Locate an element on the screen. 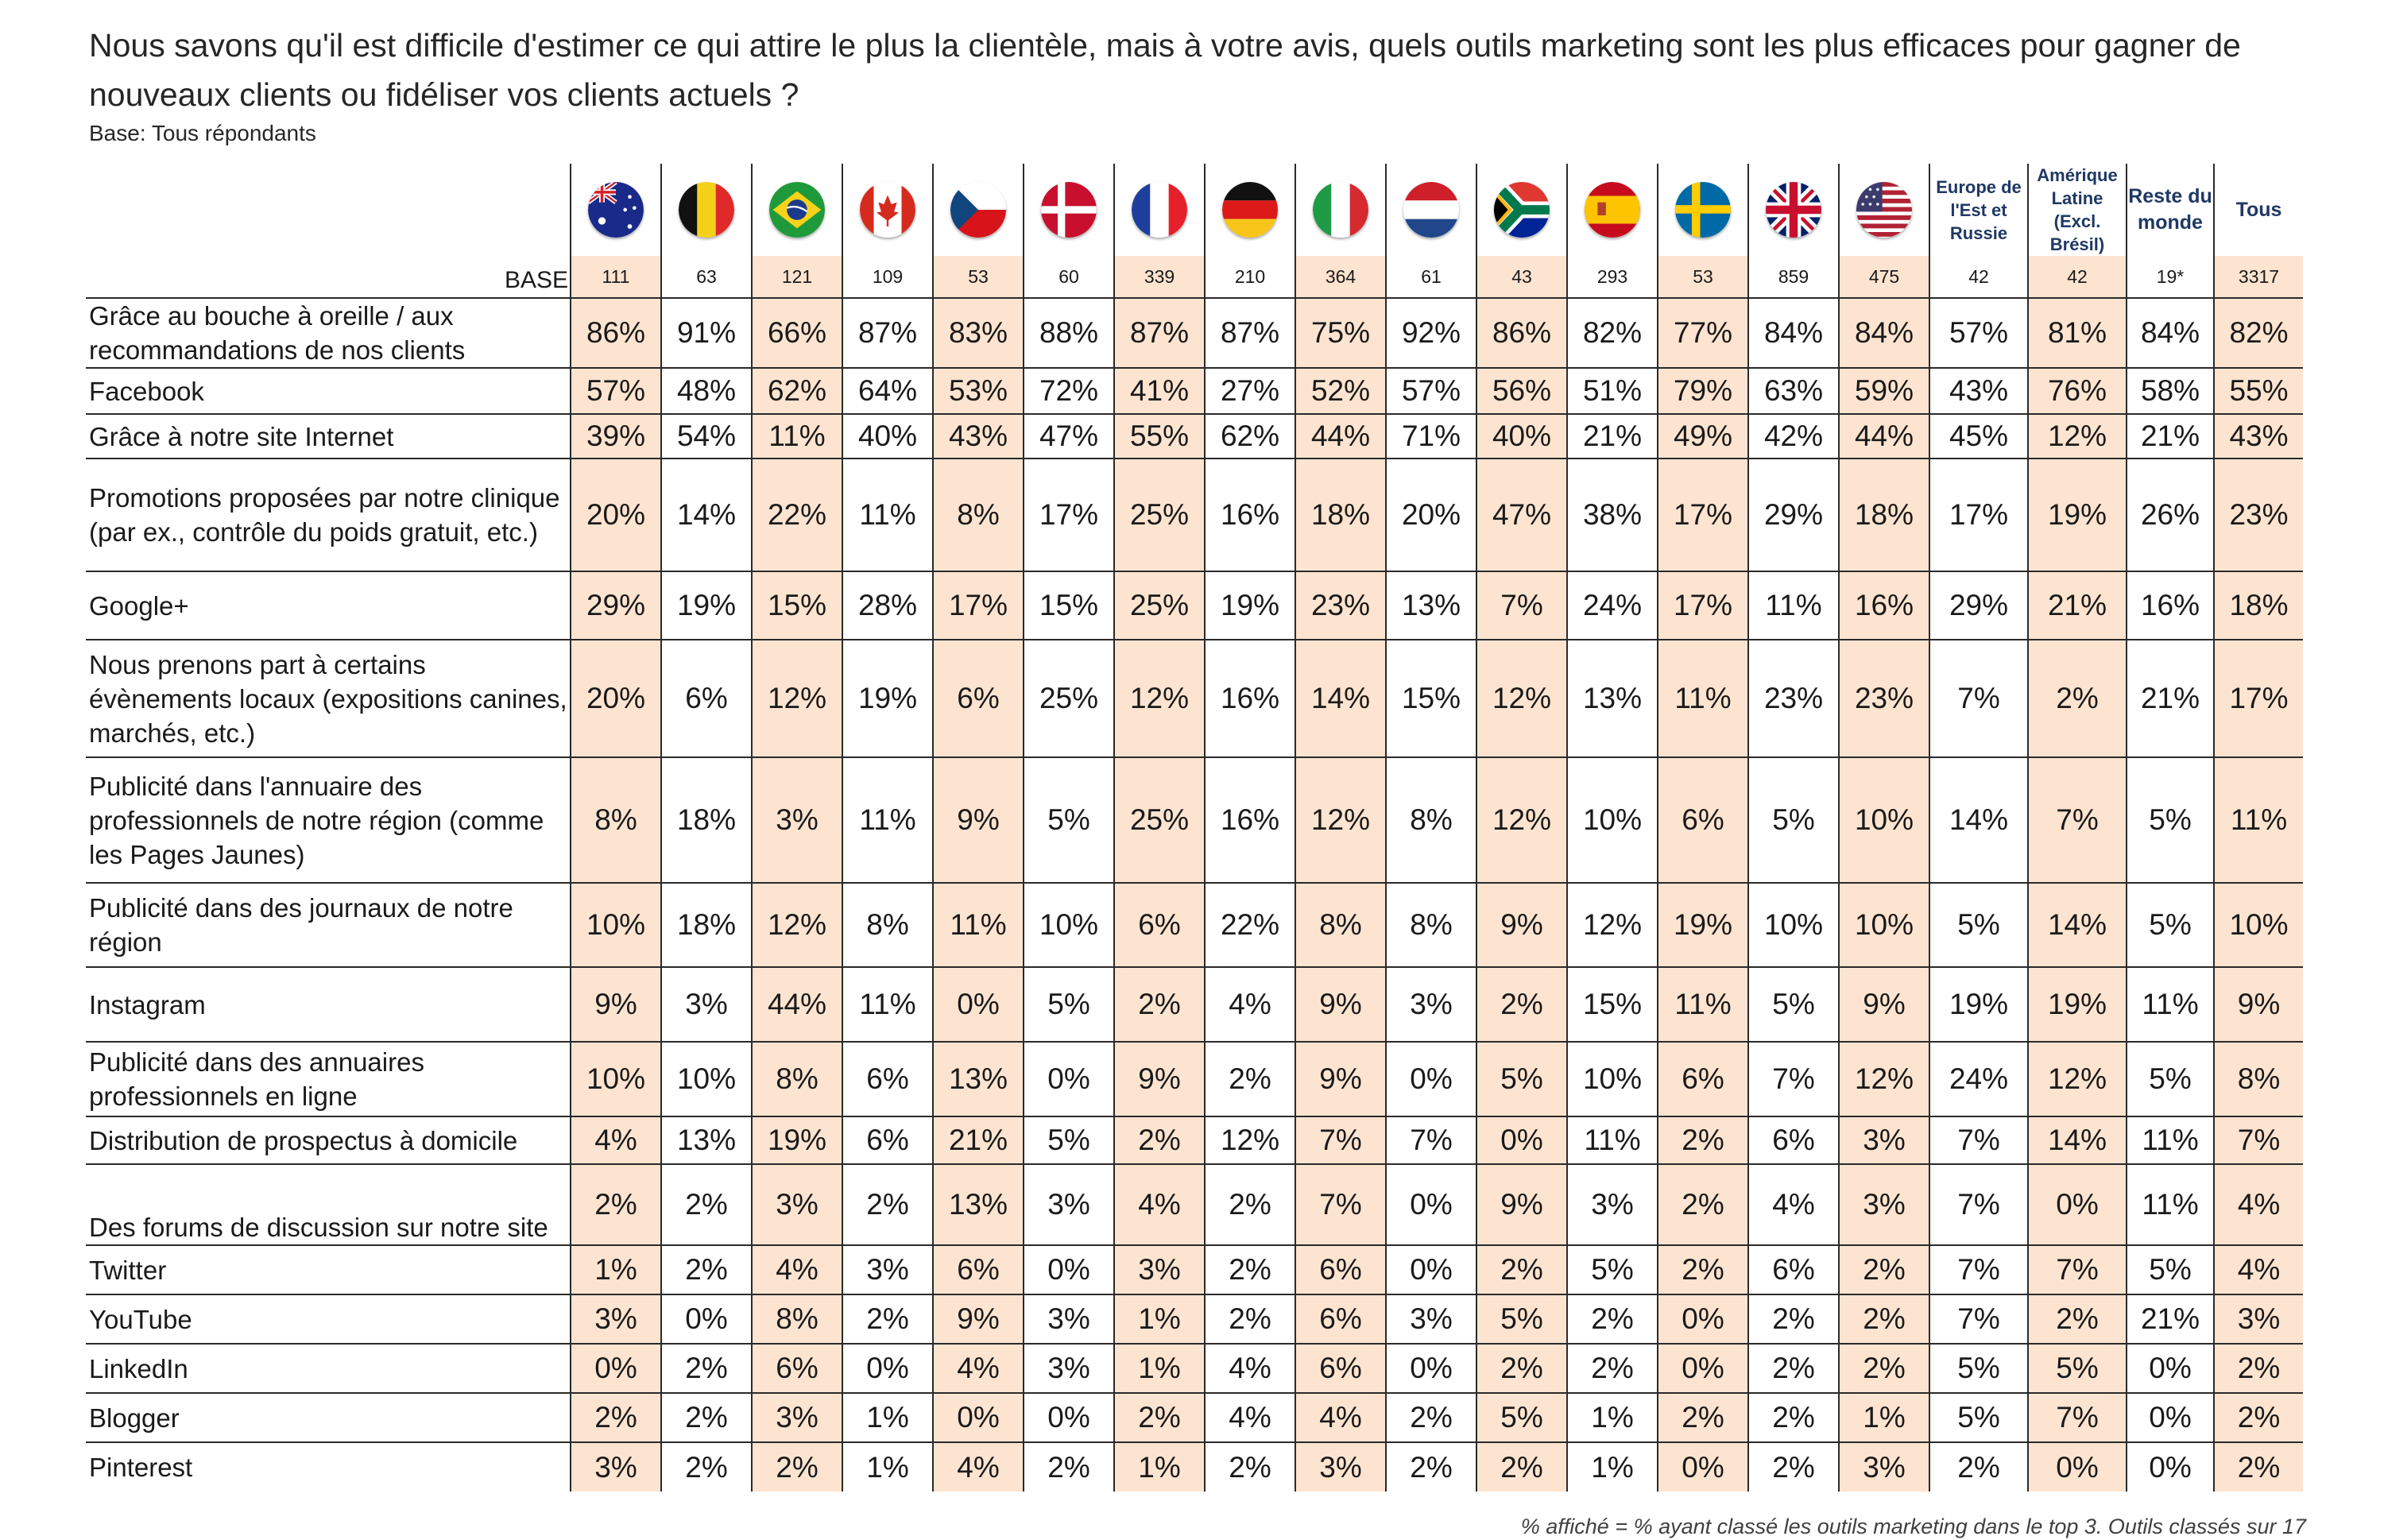  value-cell: 4% is located at coordinates (1249, 1418).